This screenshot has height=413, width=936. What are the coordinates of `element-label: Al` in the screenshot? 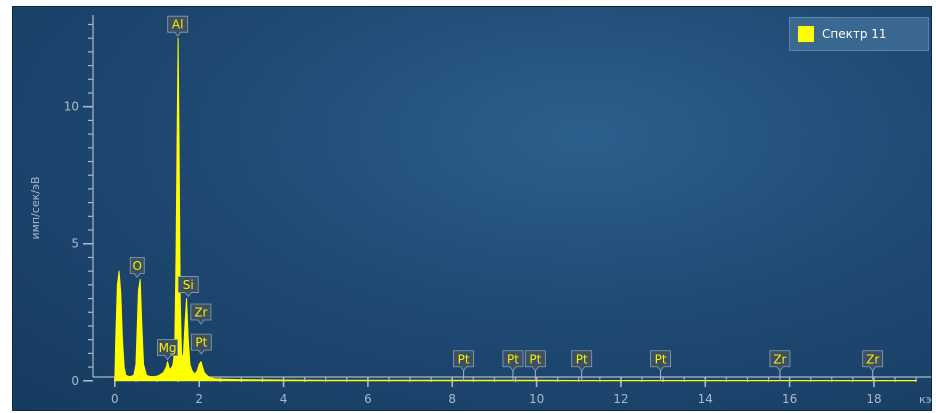 It's located at (178, 26).